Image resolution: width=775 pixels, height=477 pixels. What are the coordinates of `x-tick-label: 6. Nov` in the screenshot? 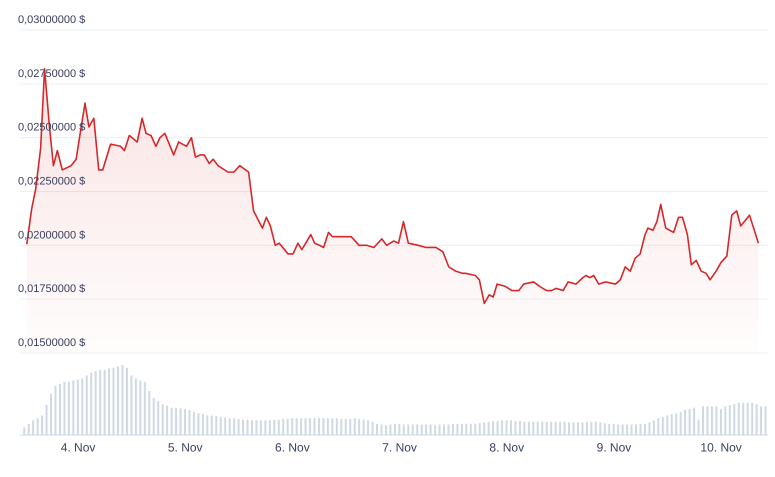 It's located at (292, 447).